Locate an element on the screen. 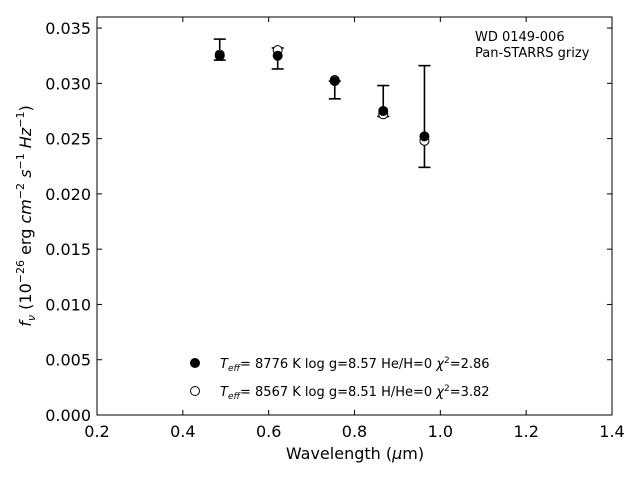  y-tick-label: 0.020 is located at coordinates (68, 194).